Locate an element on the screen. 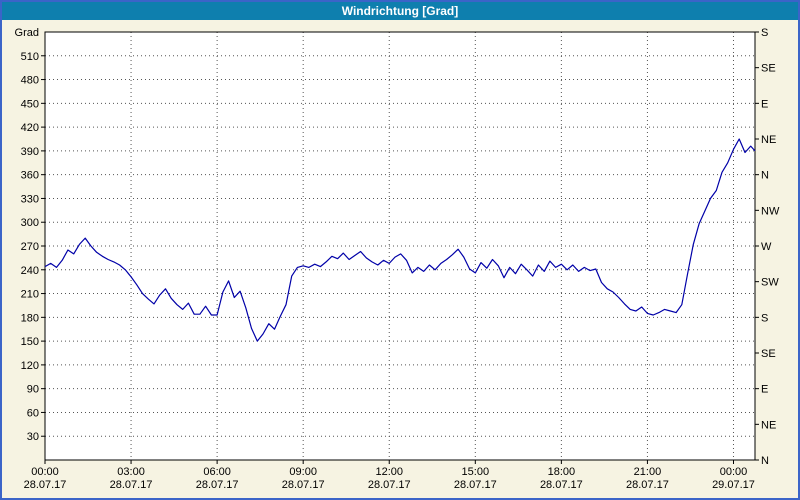 This screenshot has height=500, width=800. y-axis-tick-label: 240 is located at coordinates (30, 271).